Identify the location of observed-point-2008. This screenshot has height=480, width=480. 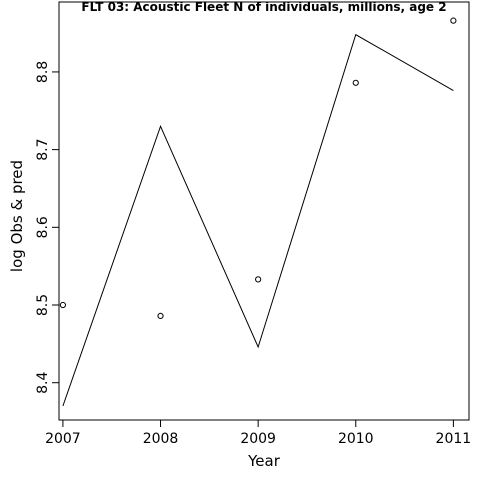
(160, 315).